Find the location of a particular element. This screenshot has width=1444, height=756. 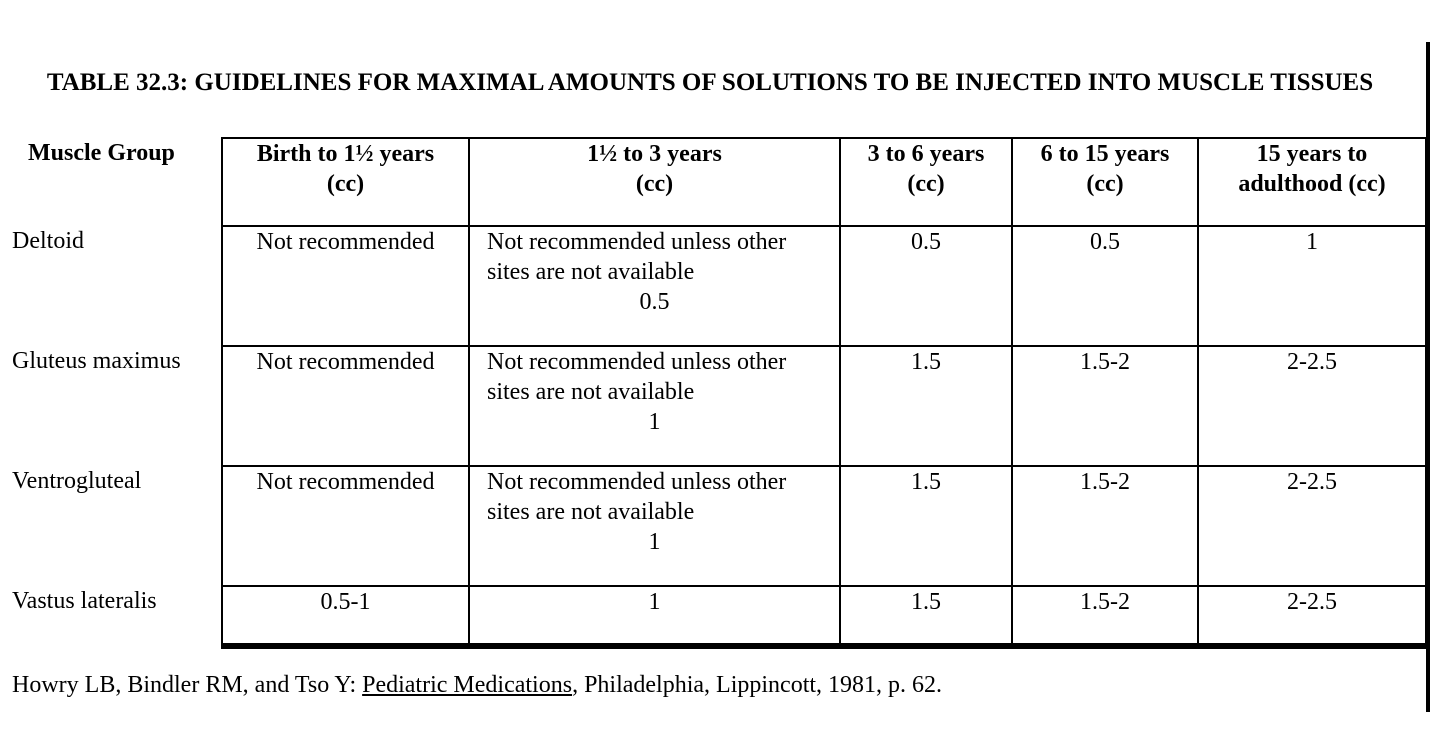

citation-publisher: , Philadelphia, Lippincott, 1981, p. 62. is located at coordinates (757, 685).